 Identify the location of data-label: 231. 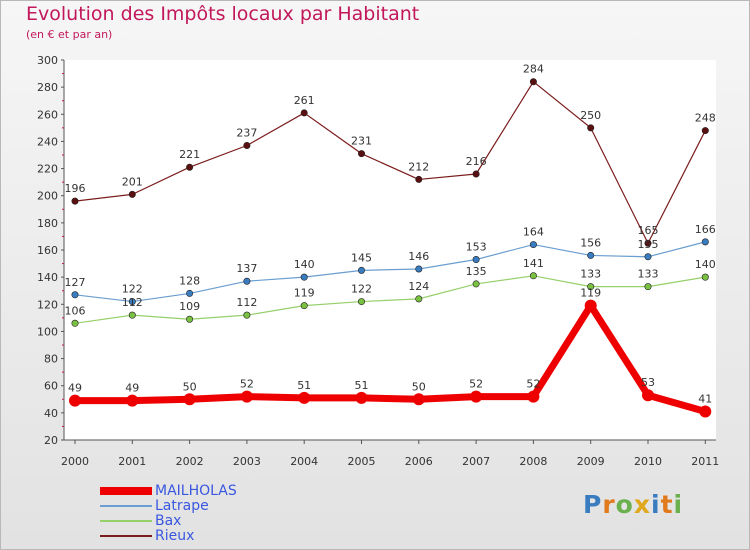
(361, 141).